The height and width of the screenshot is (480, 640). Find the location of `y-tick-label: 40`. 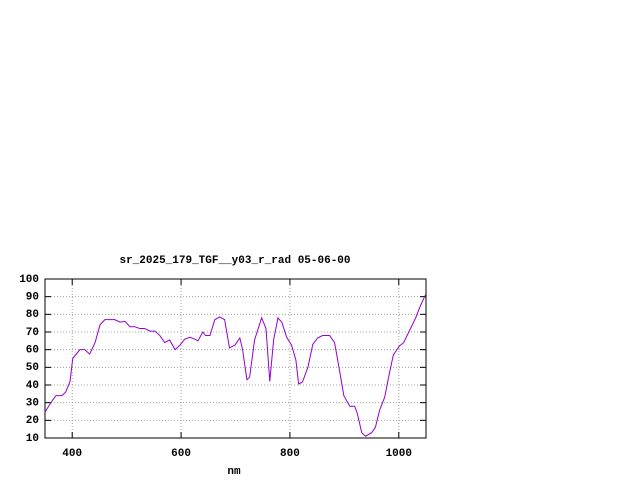

y-tick-label: 40 is located at coordinates (32, 386).